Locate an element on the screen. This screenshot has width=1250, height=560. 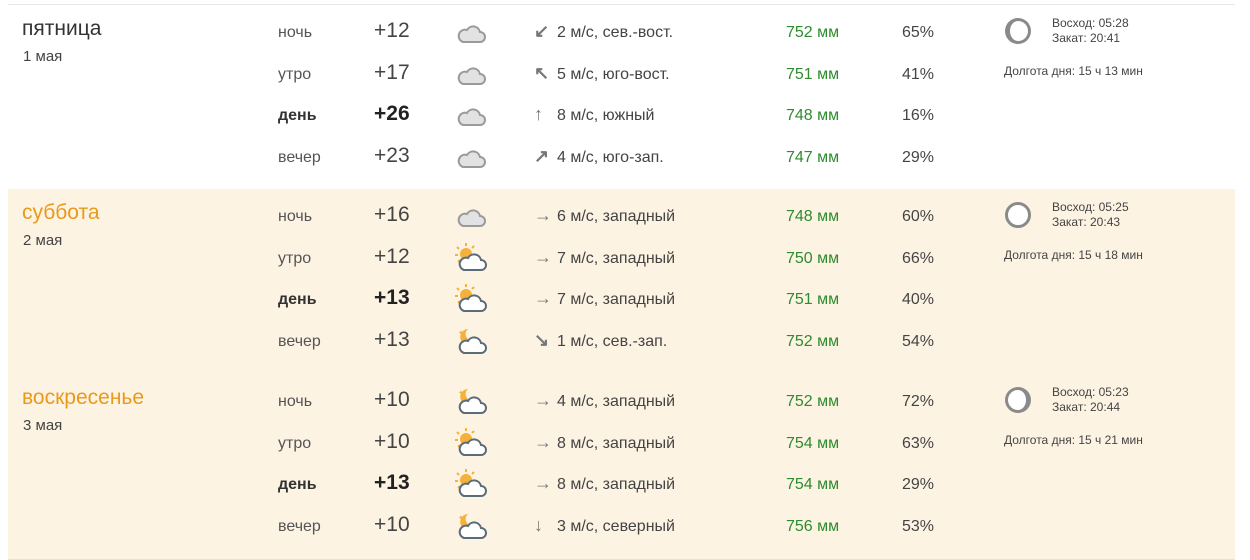
sunrise: Восход: 05:28 is located at coordinates (1090, 23).